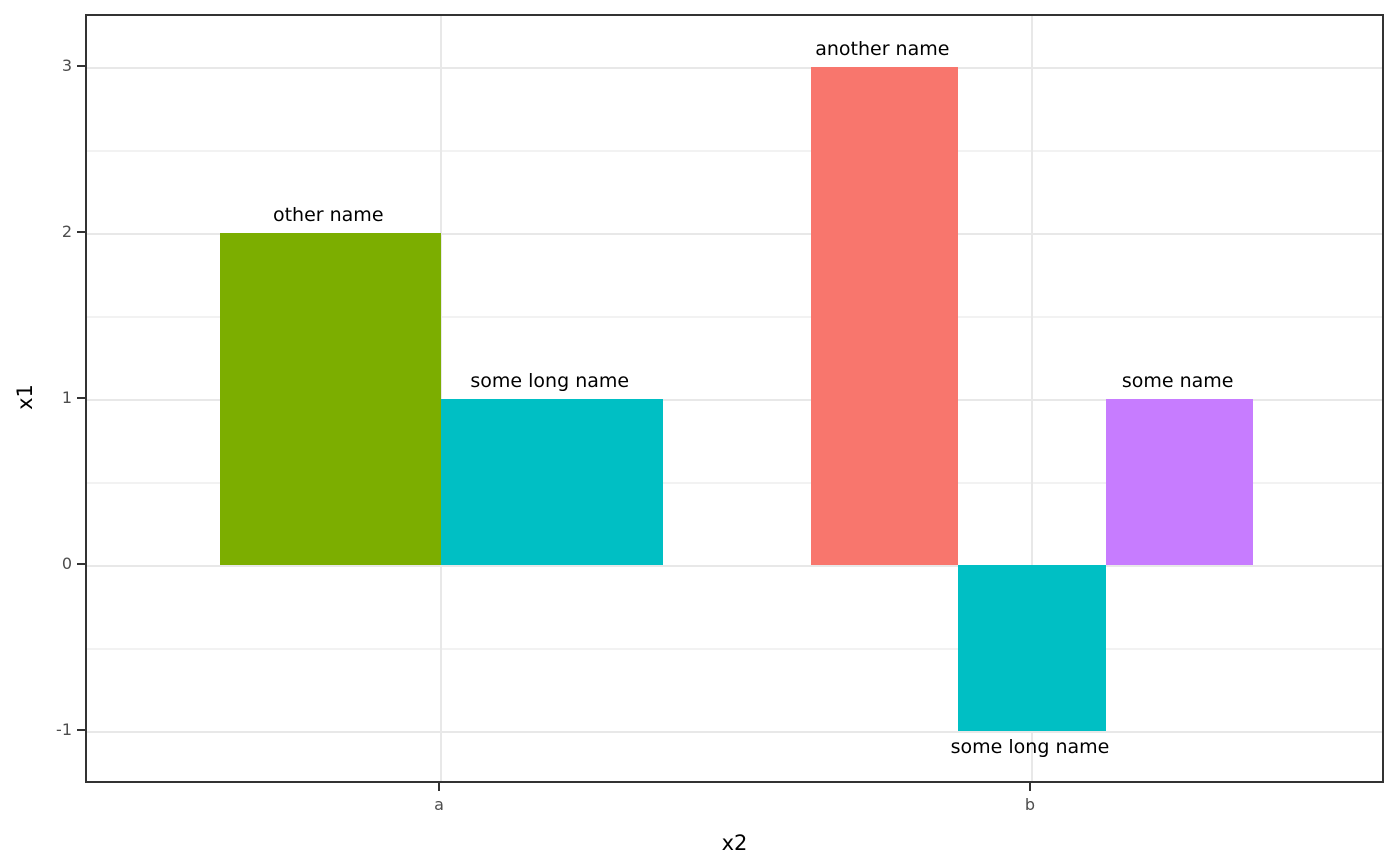 The width and height of the screenshot is (1400, 866). What do you see at coordinates (328, 215) in the screenshot?
I see `bar-label: other name` at bounding box center [328, 215].